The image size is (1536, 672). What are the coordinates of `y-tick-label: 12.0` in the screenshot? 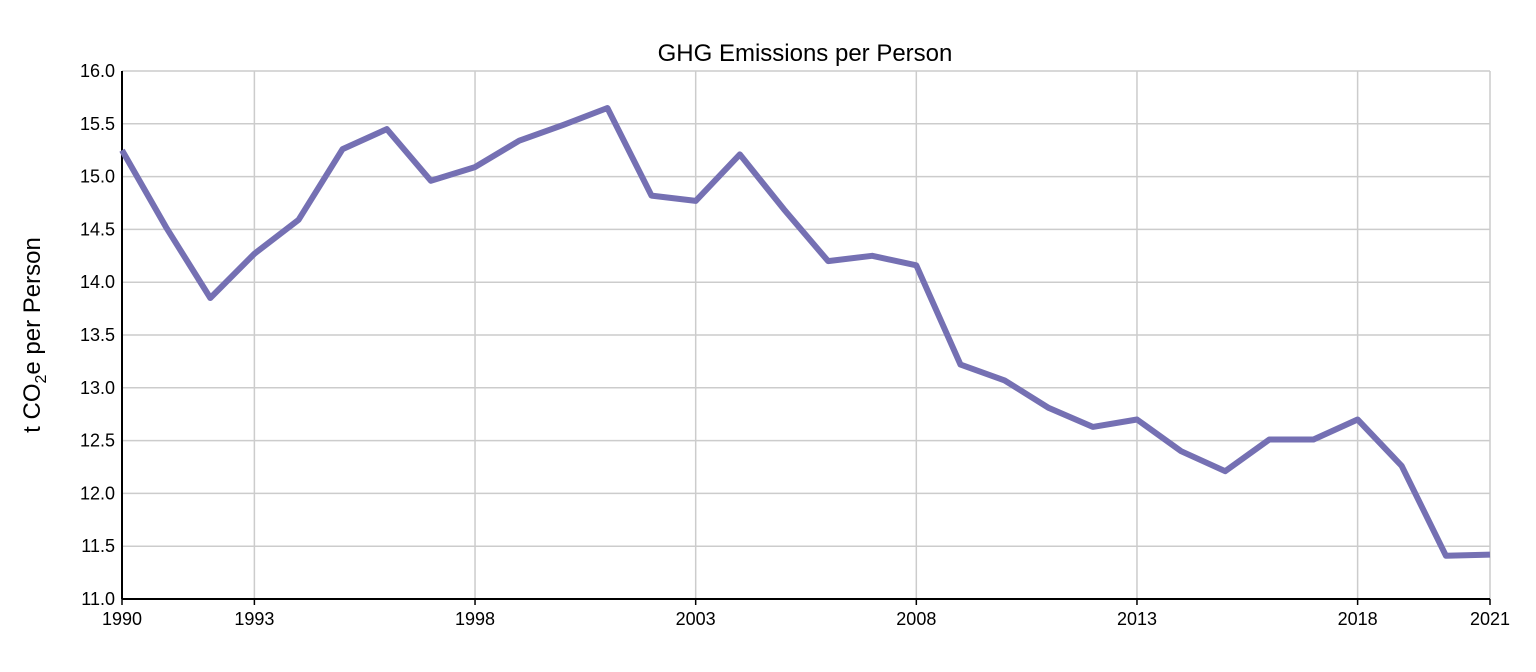 It's located at (97, 493).